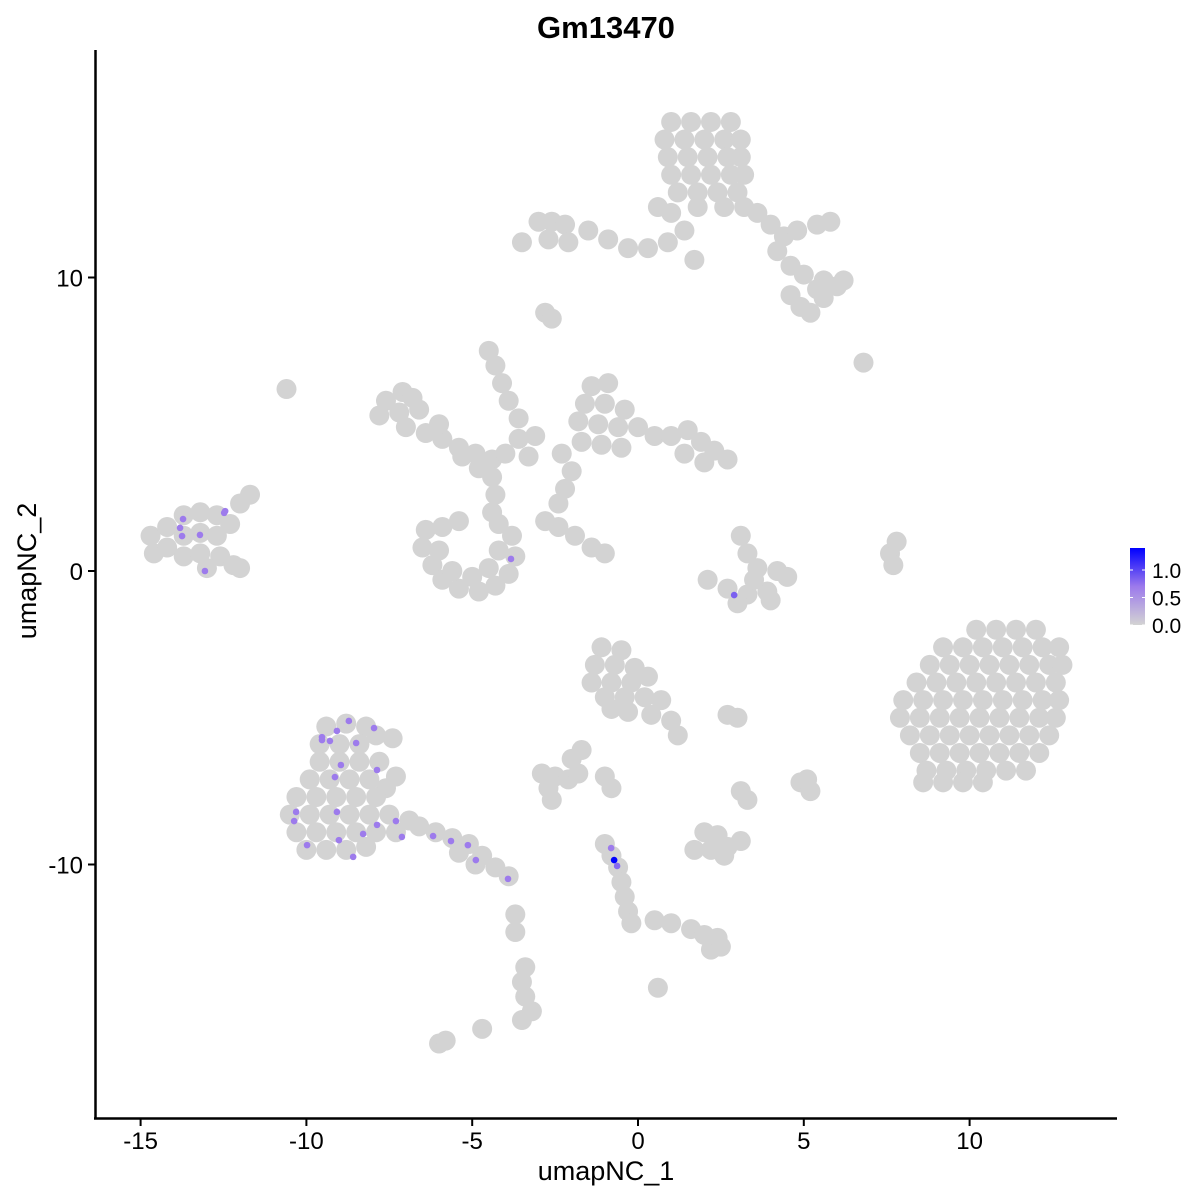  What do you see at coordinates (803, 1141) in the screenshot?
I see `x-tick-label: 5` at bounding box center [803, 1141].